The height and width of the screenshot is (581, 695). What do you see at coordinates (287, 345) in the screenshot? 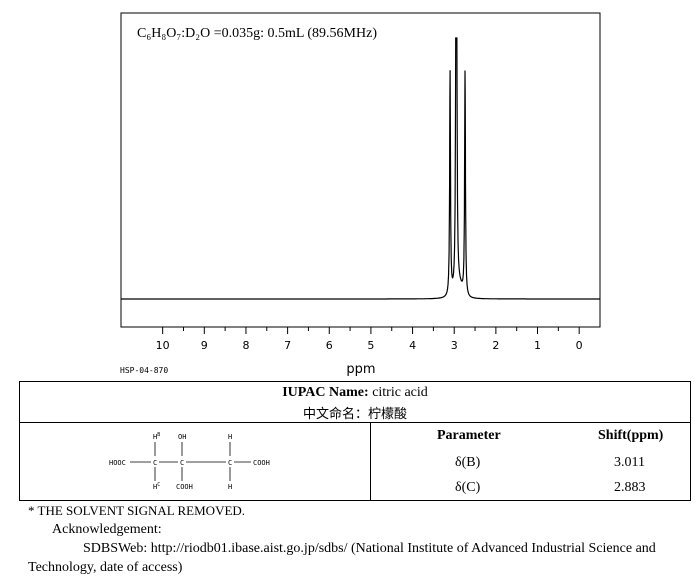
I see `x-tick-label: 7` at bounding box center [287, 345].